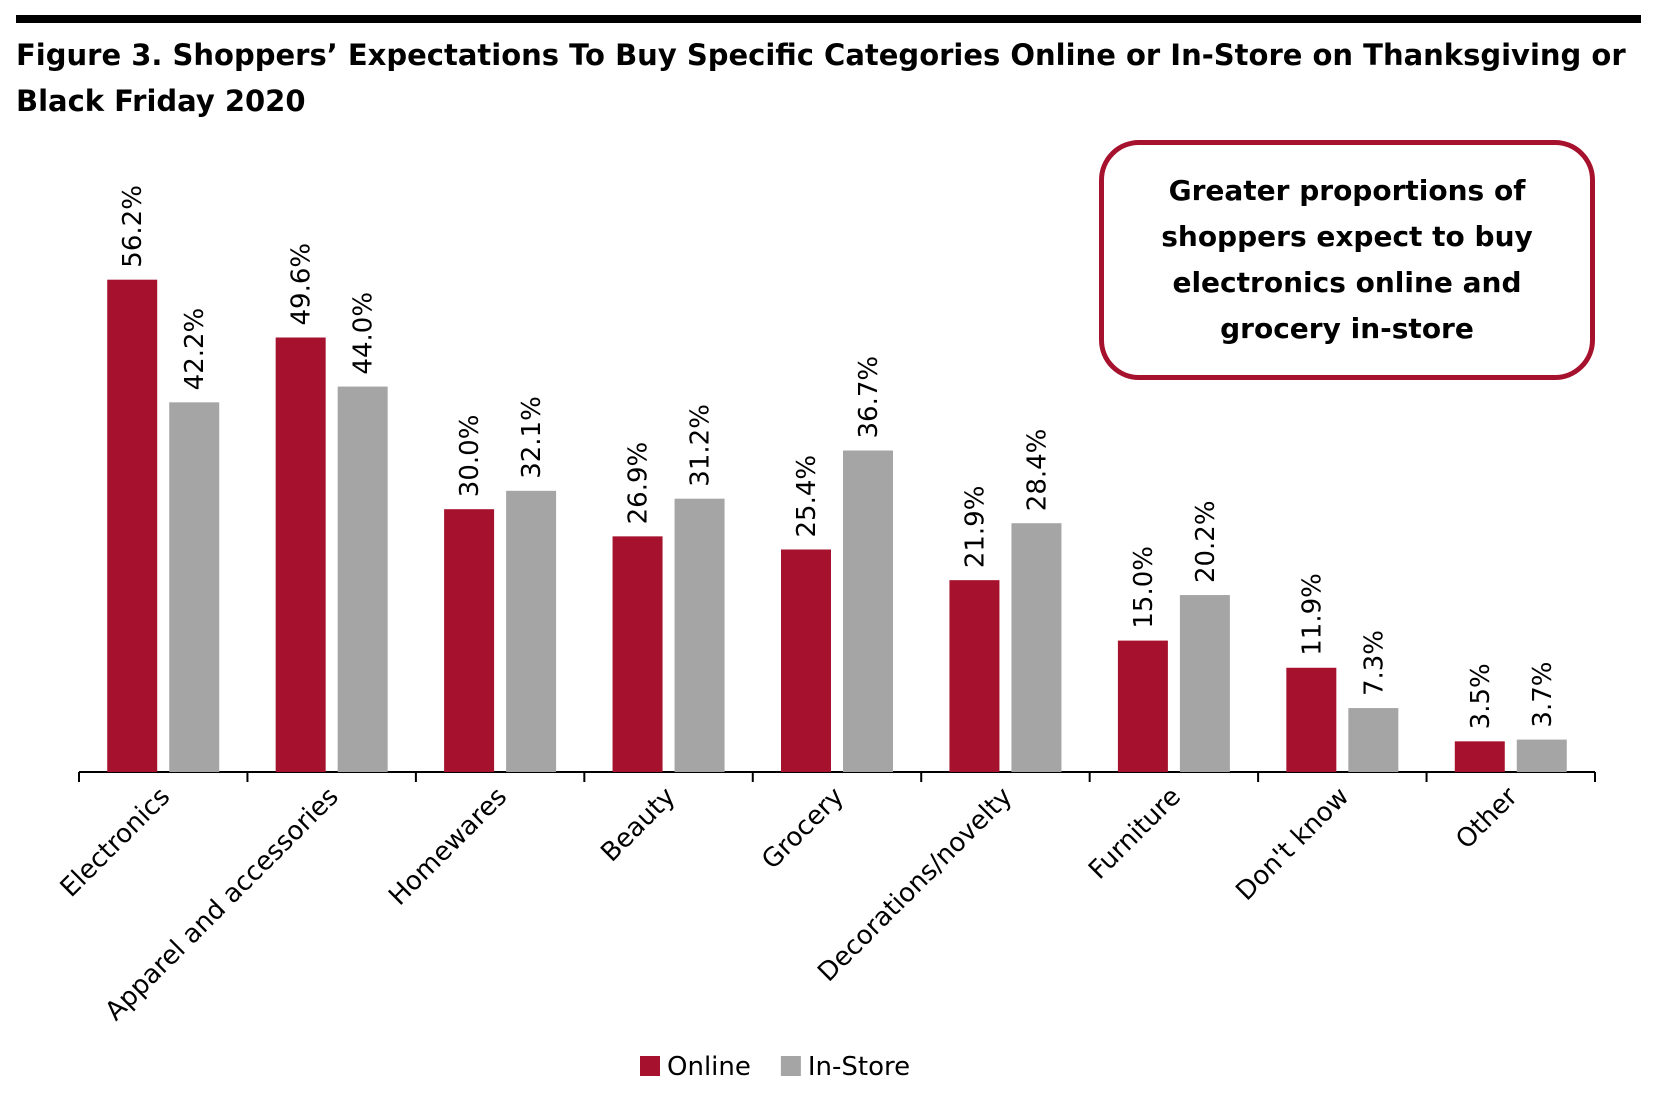 The width and height of the screenshot is (1653, 1097). Describe the element at coordinates (828, 19) in the screenshot. I see `top-rule` at that location.